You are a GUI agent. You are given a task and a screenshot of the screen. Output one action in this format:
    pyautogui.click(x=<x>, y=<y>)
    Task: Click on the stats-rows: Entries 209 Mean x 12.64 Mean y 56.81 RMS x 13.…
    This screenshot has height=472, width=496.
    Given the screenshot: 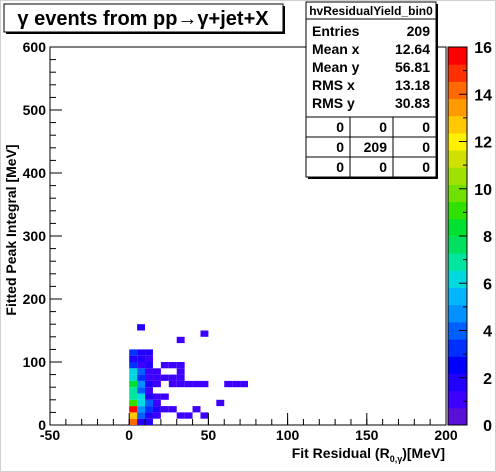 What is the action you would take?
    pyautogui.click(x=371, y=67)
    